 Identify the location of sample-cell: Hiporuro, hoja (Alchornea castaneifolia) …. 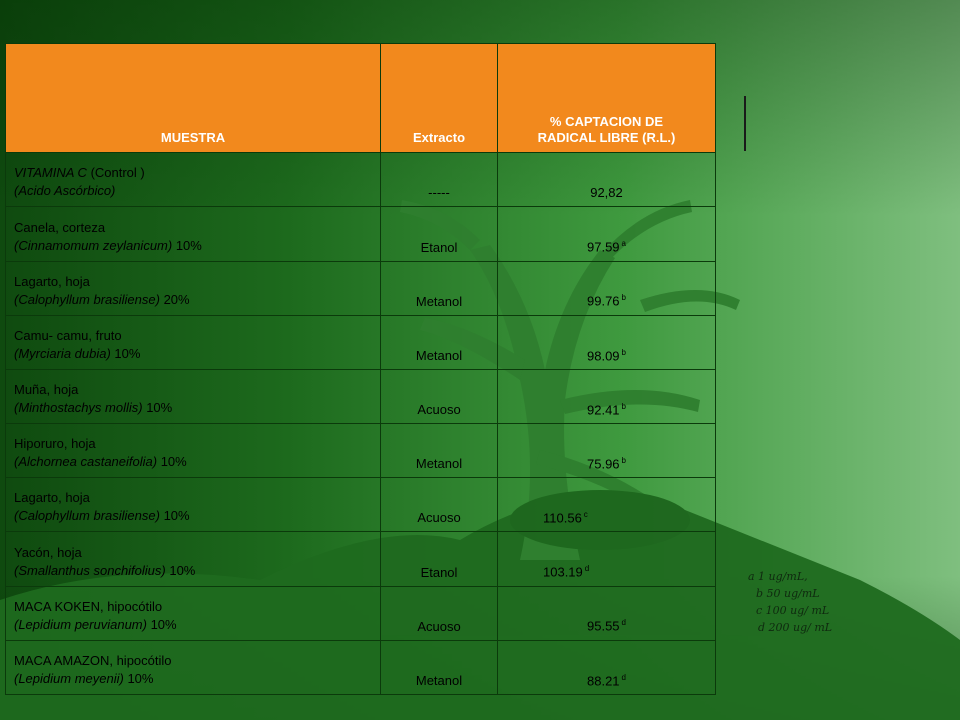
(193, 451).